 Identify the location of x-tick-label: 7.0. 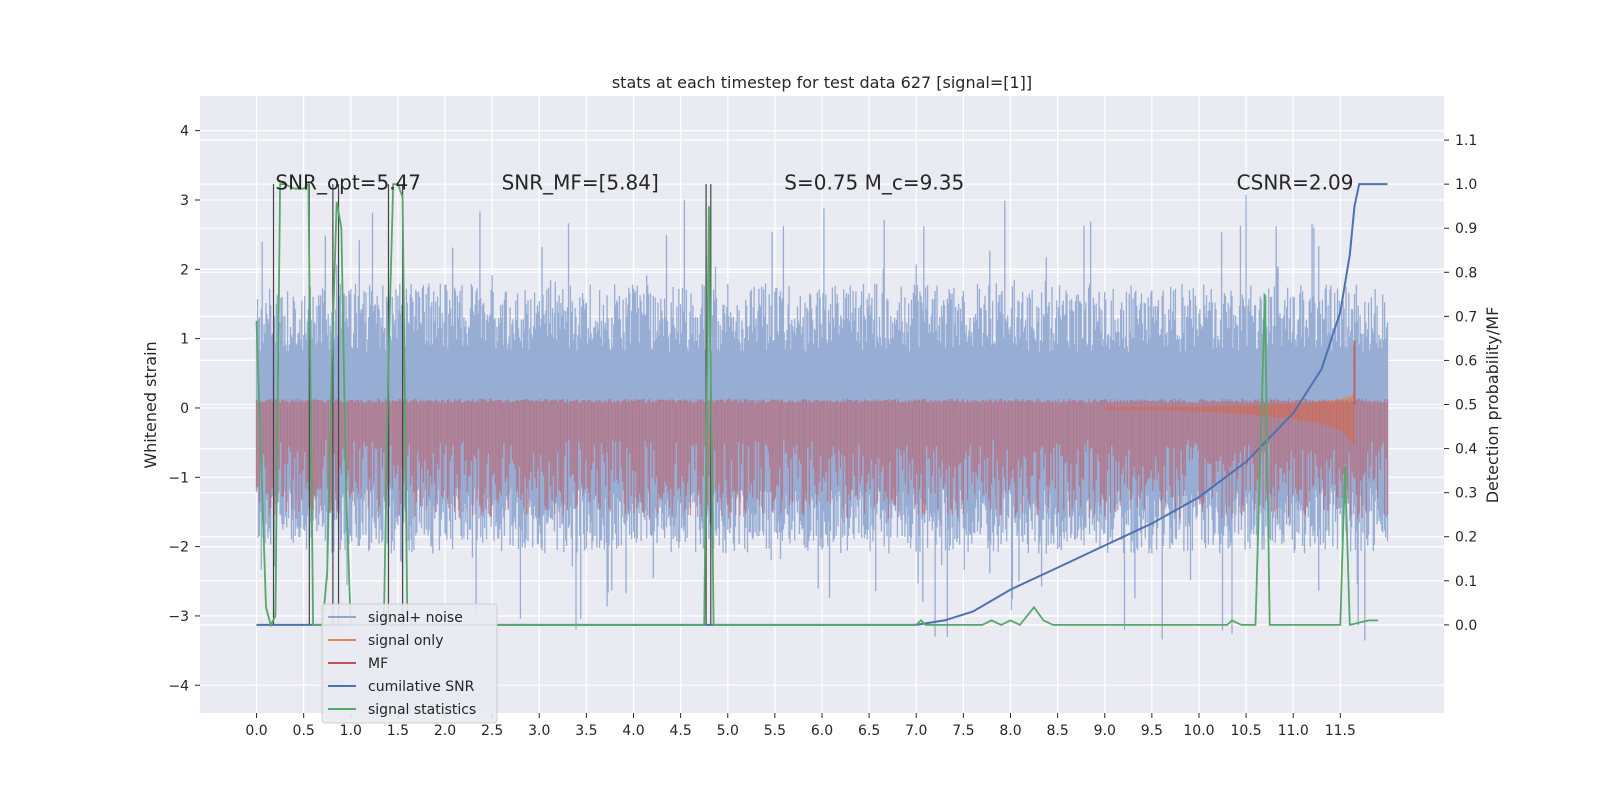
(916, 731).